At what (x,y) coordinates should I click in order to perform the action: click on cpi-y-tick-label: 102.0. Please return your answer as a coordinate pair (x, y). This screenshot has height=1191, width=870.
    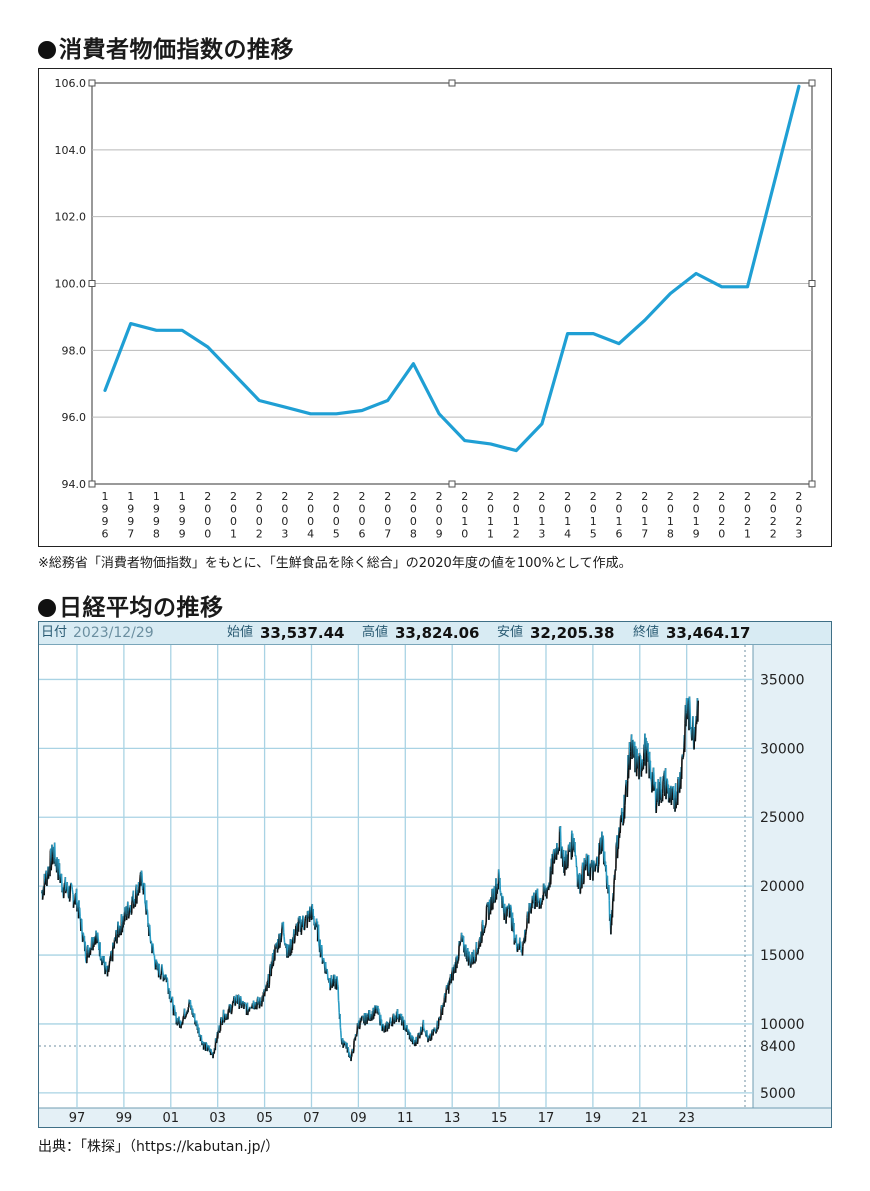
    Looking at the image, I should click on (71, 217).